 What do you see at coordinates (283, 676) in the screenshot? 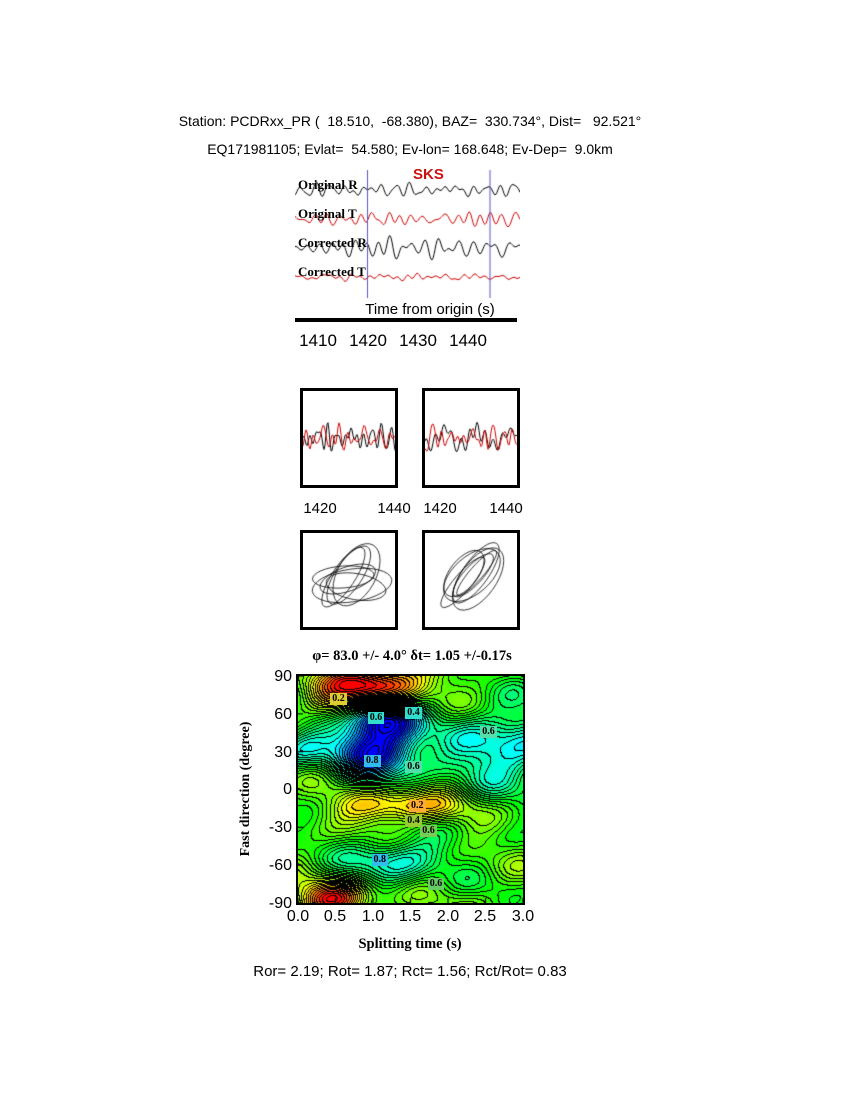
I see `y-tick-label: 90` at bounding box center [283, 676].